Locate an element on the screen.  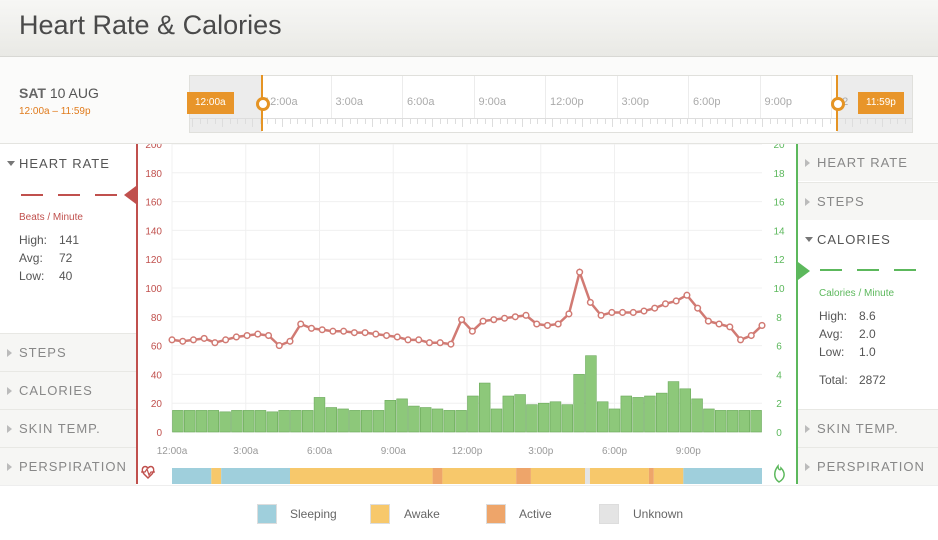
right-section-perspiration: PERSPIRATION is located at coordinates (868, 466).